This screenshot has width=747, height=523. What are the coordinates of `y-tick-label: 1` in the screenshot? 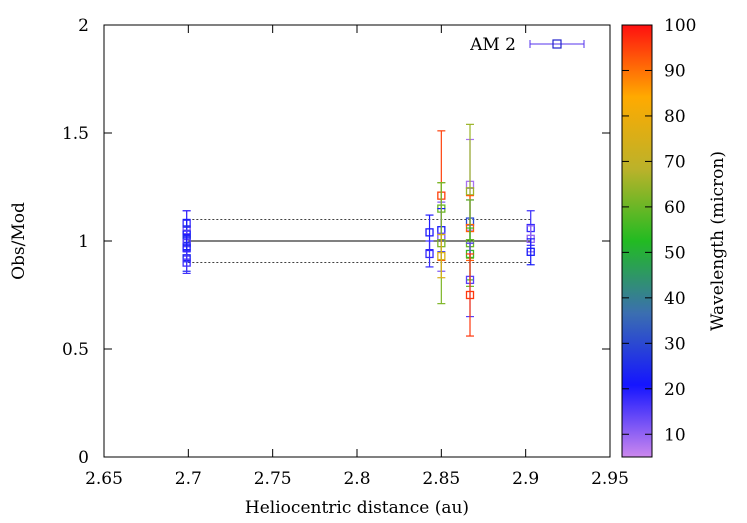 It's located at (83, 242).